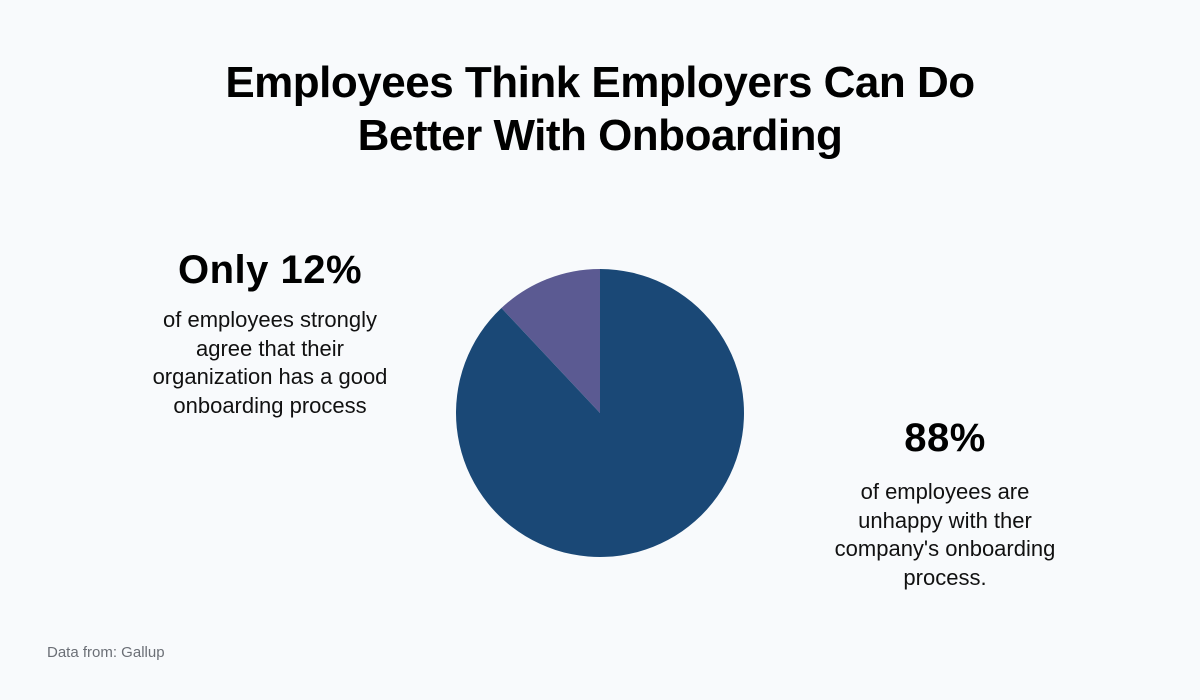 The image size is (1200, 700). Describe the element at coordinates (270, 270) in the screenshot. I see `callout-value: Only 12%` at that location.